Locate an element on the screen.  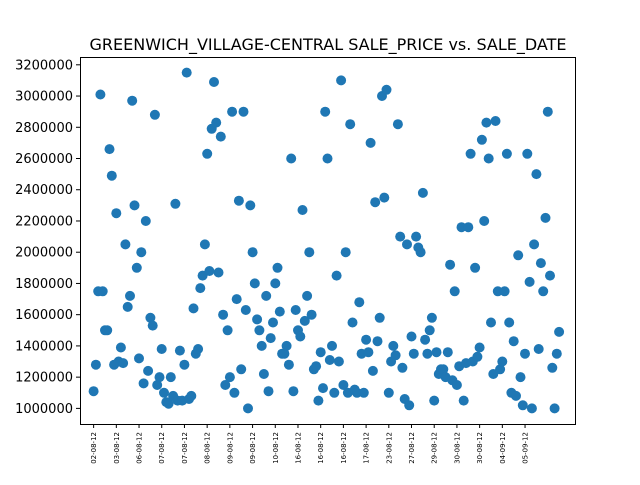
y-tick-label: 2400000 is located at coordinates (44, 190).